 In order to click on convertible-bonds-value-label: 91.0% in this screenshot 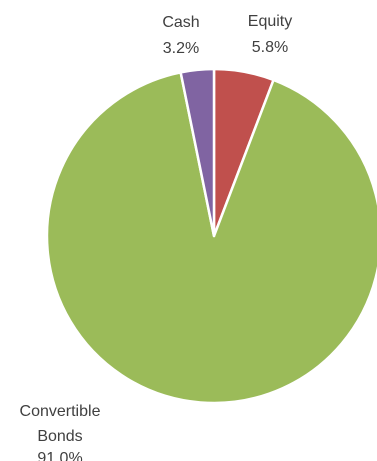, I will do `click(59, 455)`.